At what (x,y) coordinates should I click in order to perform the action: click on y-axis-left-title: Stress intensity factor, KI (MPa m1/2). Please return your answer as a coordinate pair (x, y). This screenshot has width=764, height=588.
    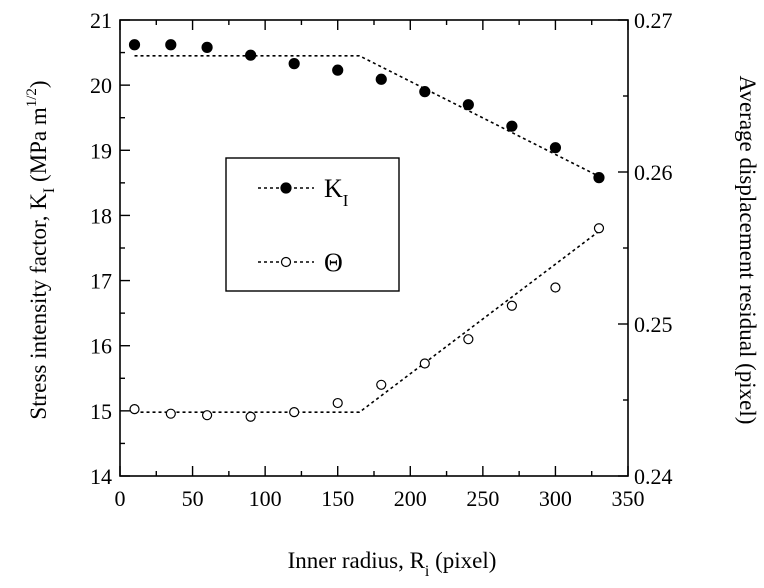
    Looking at the image, I should click on (41, 249).